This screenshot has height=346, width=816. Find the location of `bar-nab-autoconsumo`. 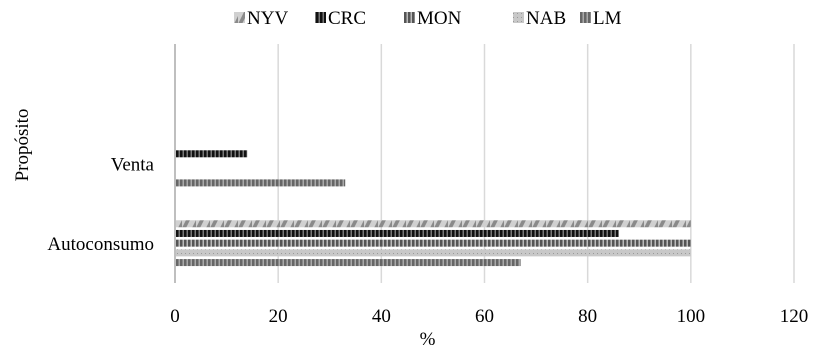

bar-nab-autoconsumo is located at coordinates (433, 253).